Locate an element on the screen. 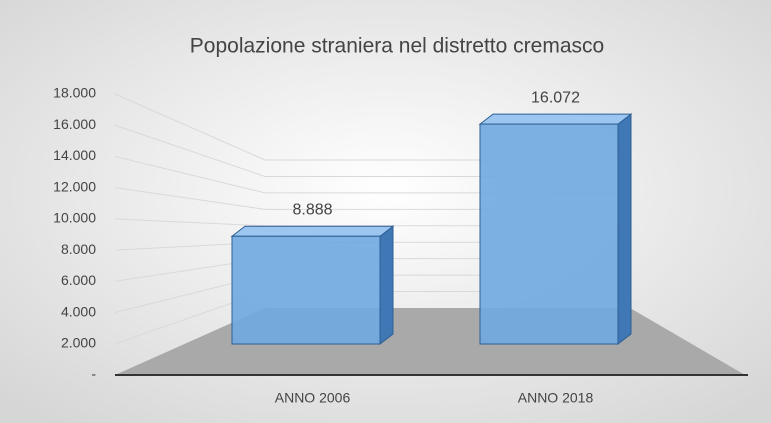 Image resolution: width=771 pixels, height=423 pixels. y-tick-label: 2.000 is located at coordinates (78, 342).